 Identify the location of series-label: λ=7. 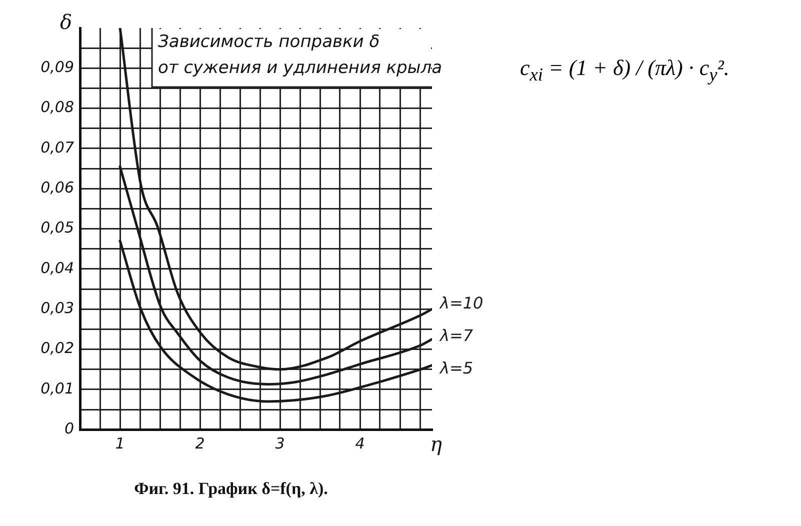
(456, 335).